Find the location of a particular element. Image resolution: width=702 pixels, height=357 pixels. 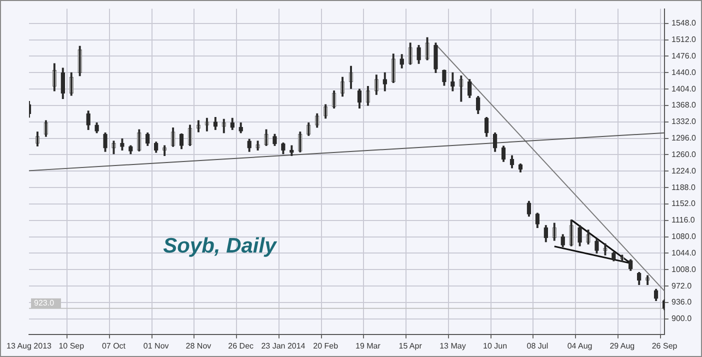

y-tick-label: 1152.0 is located at coordinates (684, 203).